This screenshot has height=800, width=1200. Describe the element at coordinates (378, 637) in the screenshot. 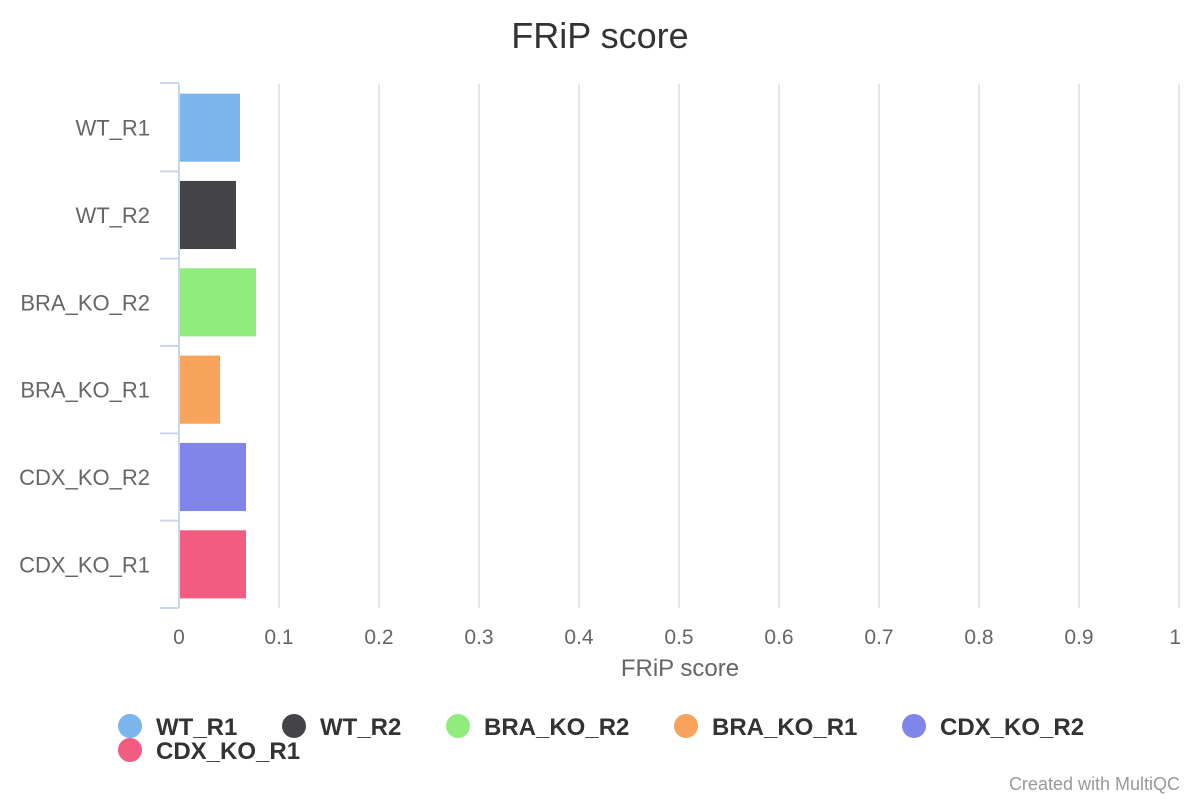

I see `x-tick-label: 0.2` at that location.